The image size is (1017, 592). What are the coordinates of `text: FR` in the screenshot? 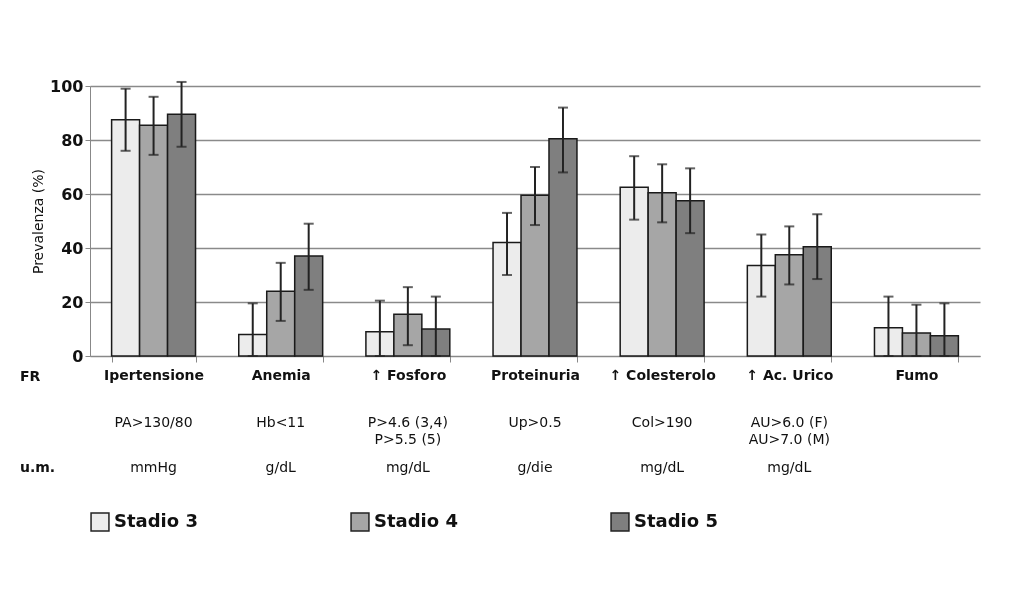 It's located at (30, 376).